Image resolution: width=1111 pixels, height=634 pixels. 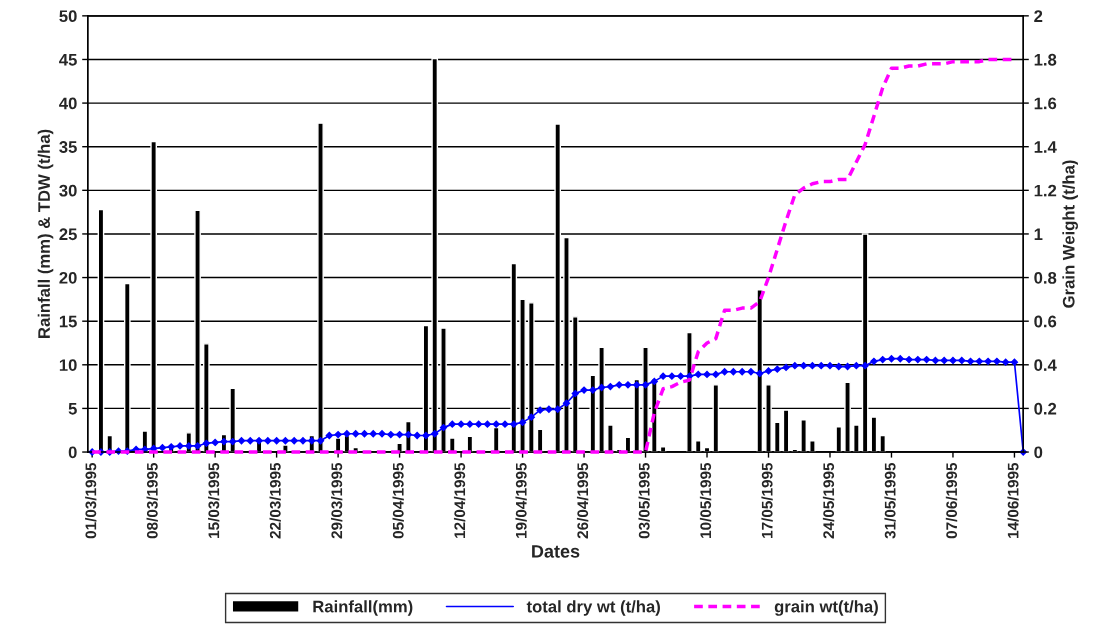 I want to click on x-tick-label: 01/03/1995, so click(x=91, y=500).